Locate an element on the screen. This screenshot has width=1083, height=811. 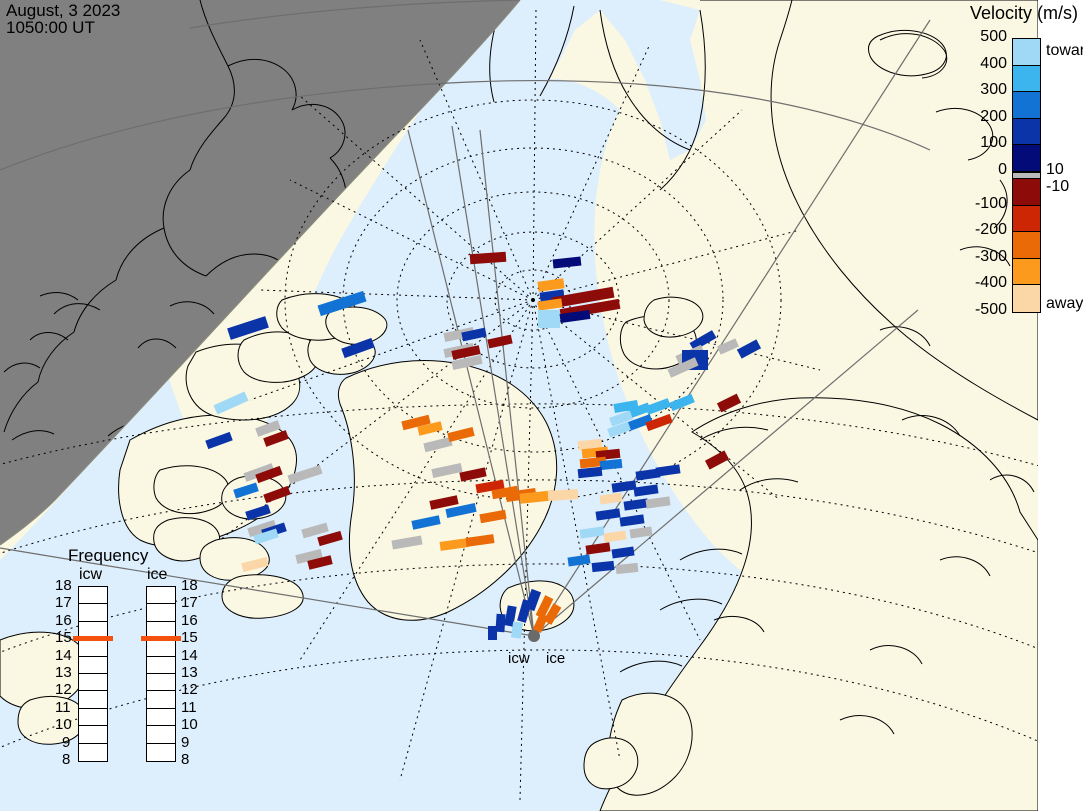
colorbar-strip is located at coordinates (1026, 175).